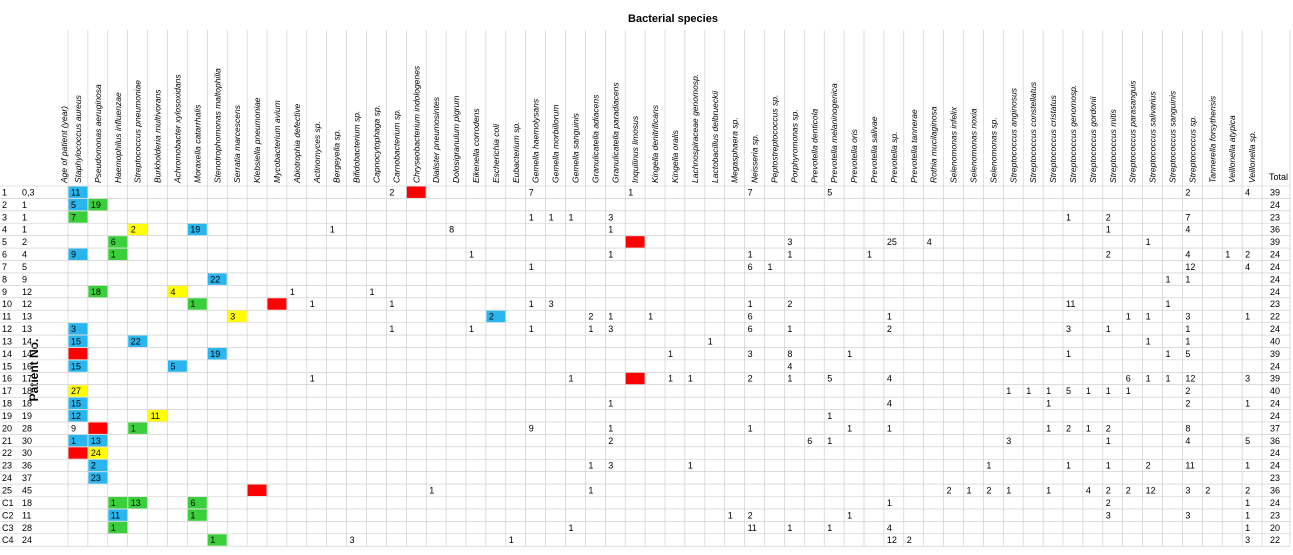 This screenshot has width=1293, height=555. I want to click on cell-value: 13, so click(96, 441).